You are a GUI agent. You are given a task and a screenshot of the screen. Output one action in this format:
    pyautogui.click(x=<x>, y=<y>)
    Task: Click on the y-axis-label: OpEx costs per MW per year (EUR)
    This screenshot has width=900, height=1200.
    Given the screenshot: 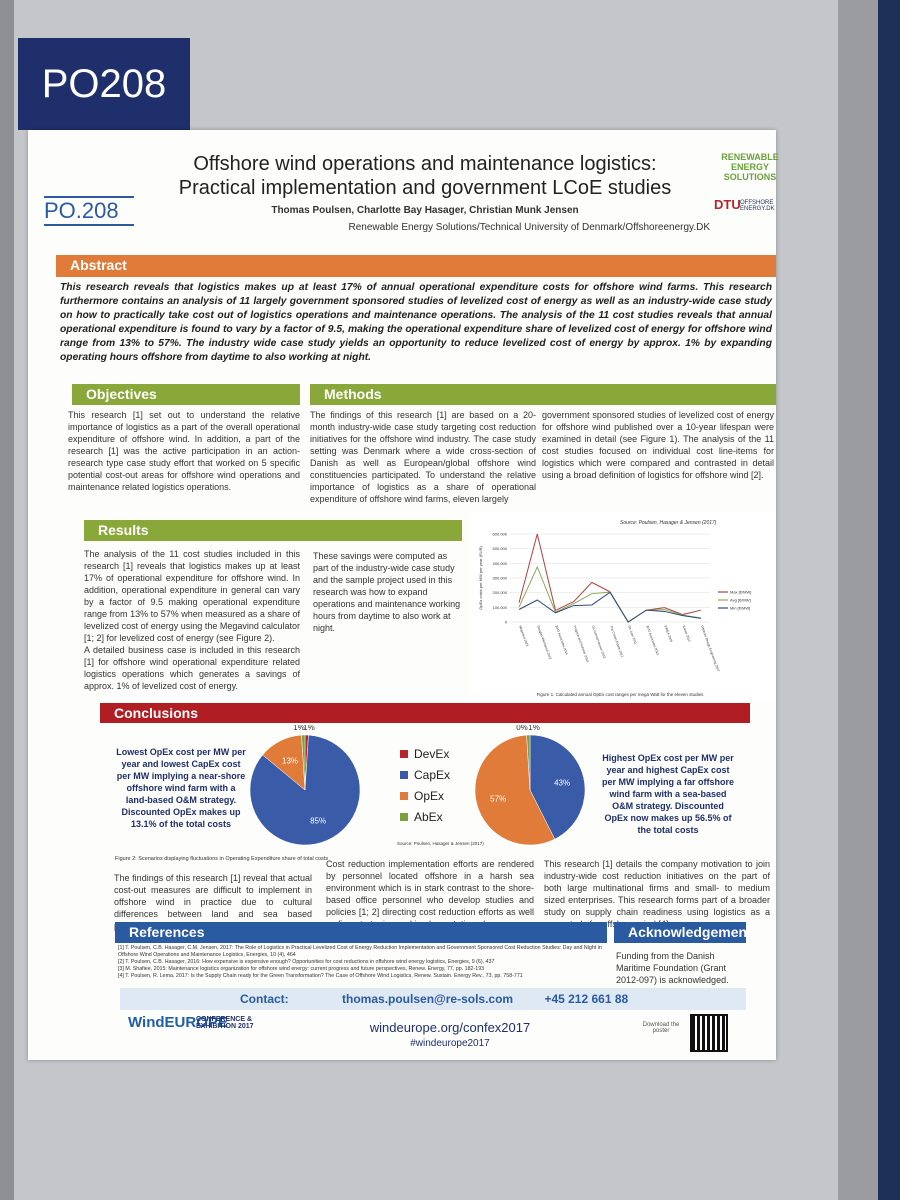 What is the action you would take?
    pyautogui.click(x=480, y=578)
    